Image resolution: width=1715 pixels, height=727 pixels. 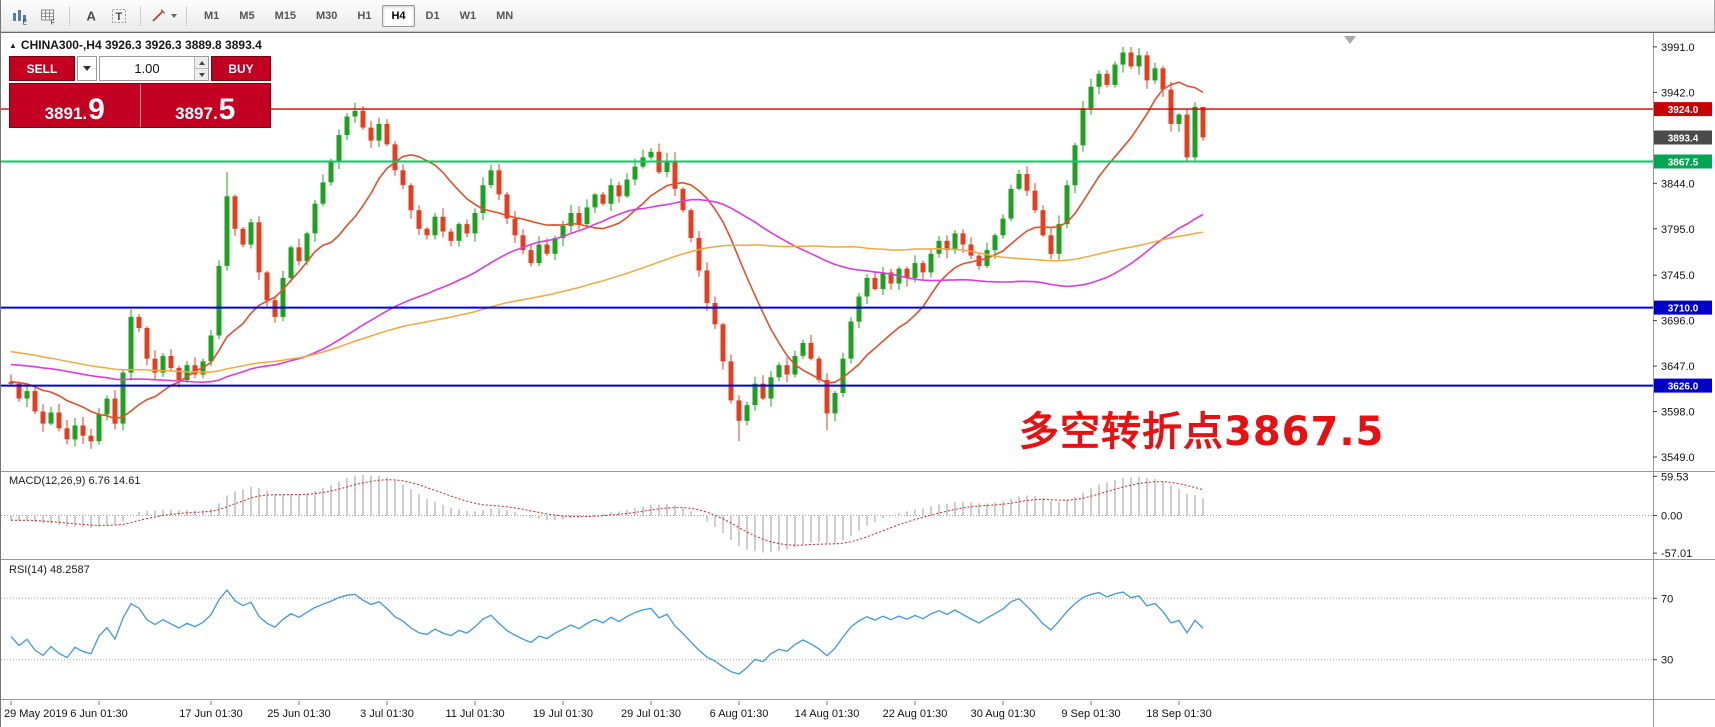 I want to click on icon-subscript: E, so click(x=25, y=22).